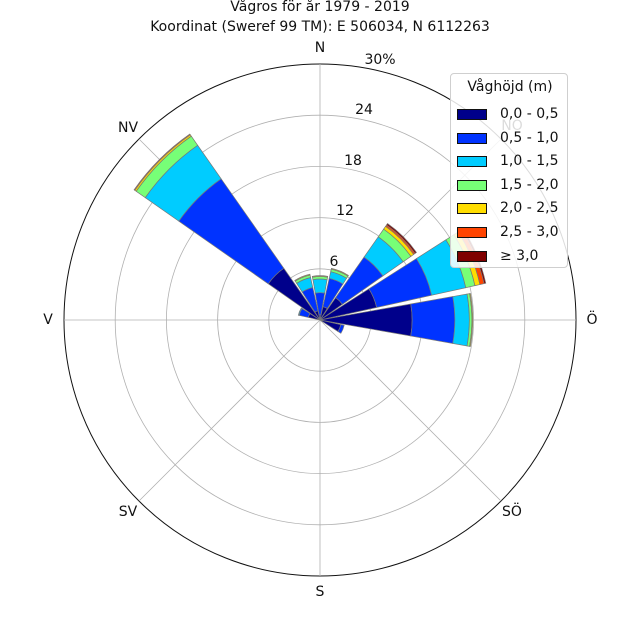  Describe the element at coordinates (529, 232) in the screenshot. I see `legend-label: 2,5 - 3,0` at that location.